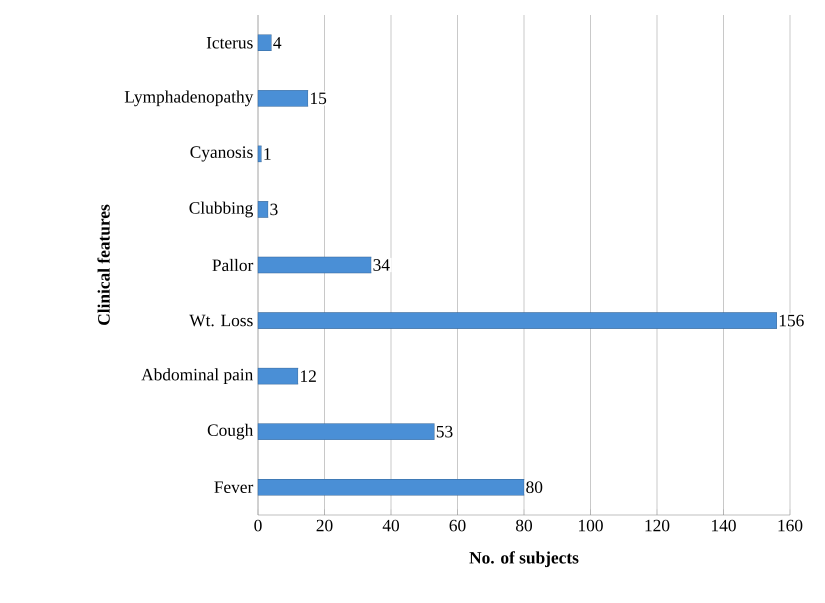 The width and height of the screenshot is (825, 603). I want to click on x-tick-label: 40, so click(391, 526).